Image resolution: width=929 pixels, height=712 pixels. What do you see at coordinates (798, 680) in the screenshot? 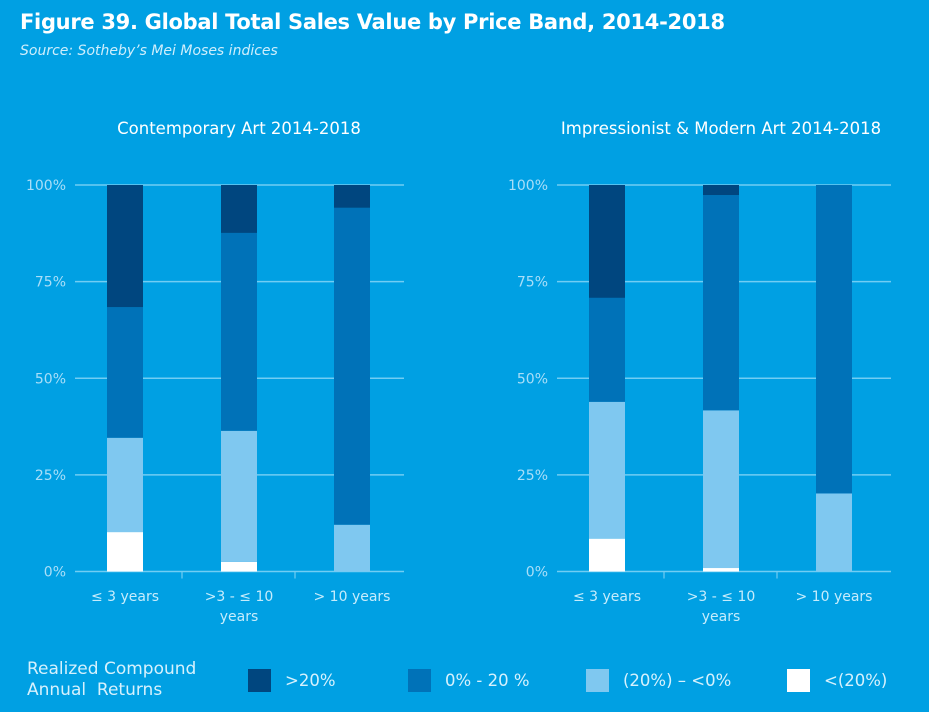
I see `legend-swatch-ltneg20` at bounding box center [798, 680].